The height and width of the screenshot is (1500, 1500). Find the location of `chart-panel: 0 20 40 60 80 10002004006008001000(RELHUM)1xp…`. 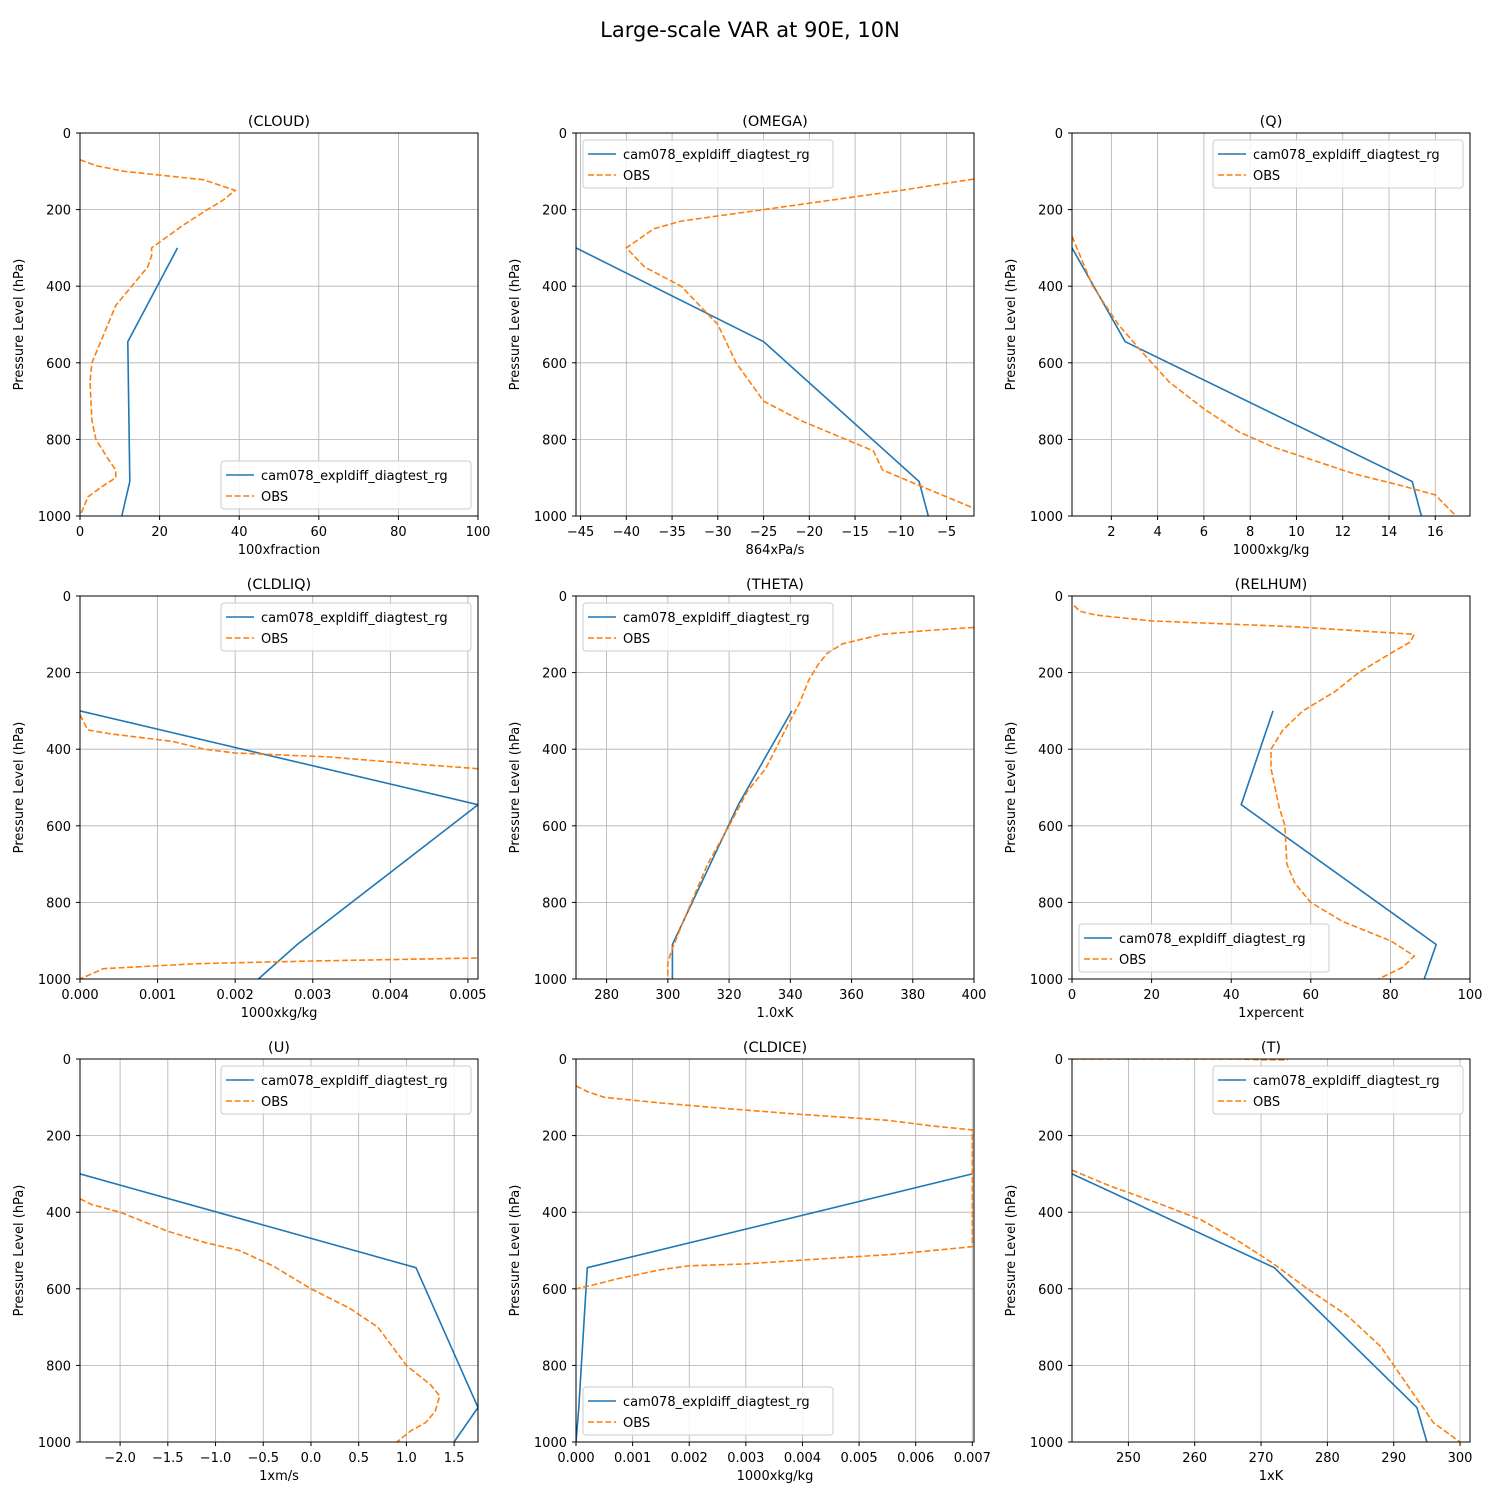

chart-panel: 0 20 40 60 80 10002004006008001000(RELHUM)1xp… is located at coordinates (1243, 799).